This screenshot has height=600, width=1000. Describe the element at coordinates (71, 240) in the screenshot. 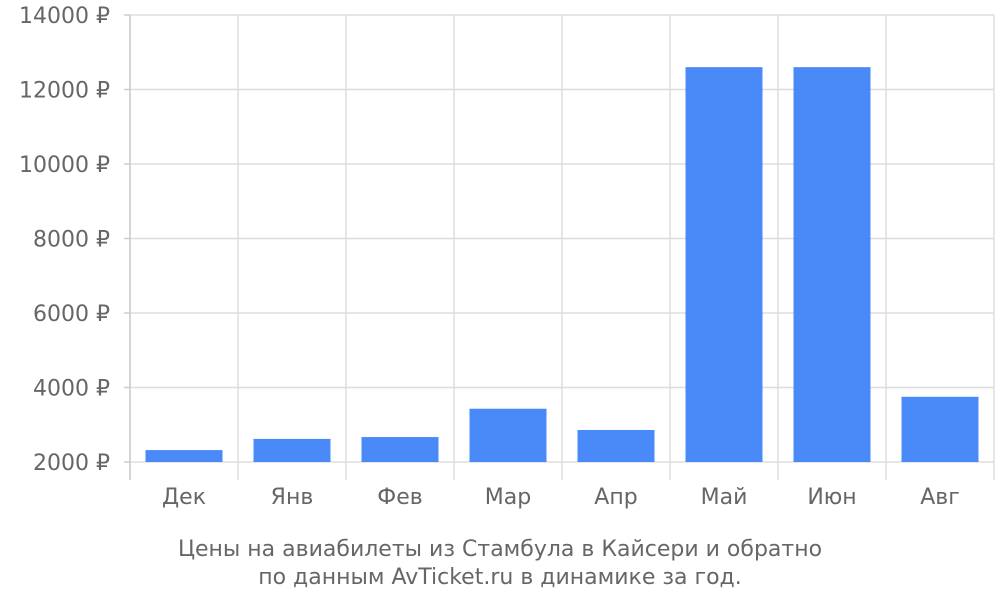

I see `y-tick-label: 8000 ₽` at that location.